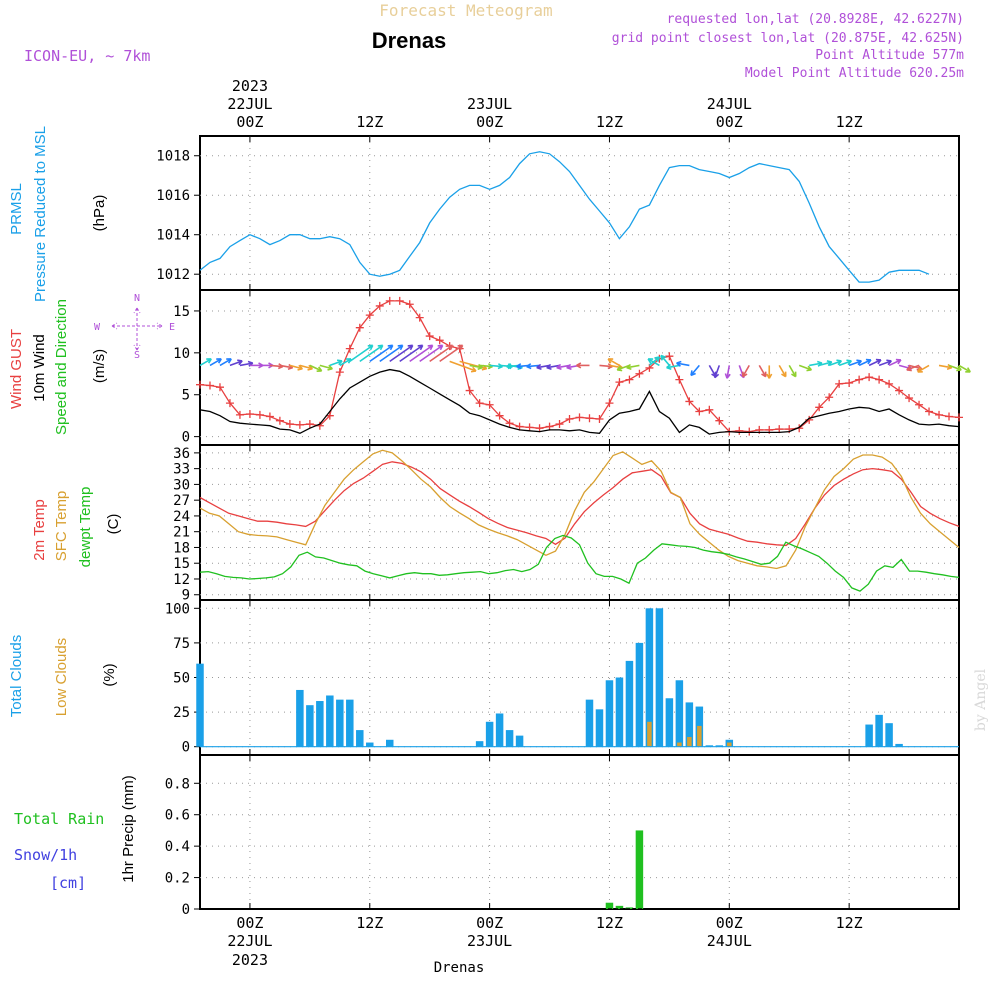 This screenshot has height=1000, width=1000. Describe the element at coordinates (250, 86) in the screenshot. I see `top-year-label: 2023` at that location.